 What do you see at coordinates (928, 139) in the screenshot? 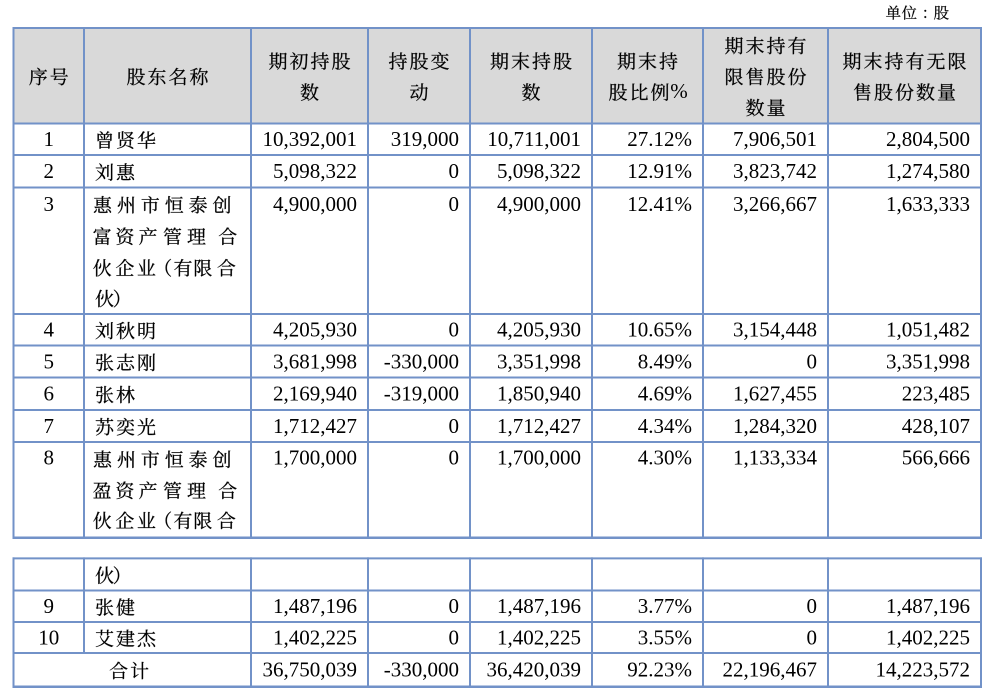
I see `svg-text: 2,804,500` at bounding box center [928, 139].